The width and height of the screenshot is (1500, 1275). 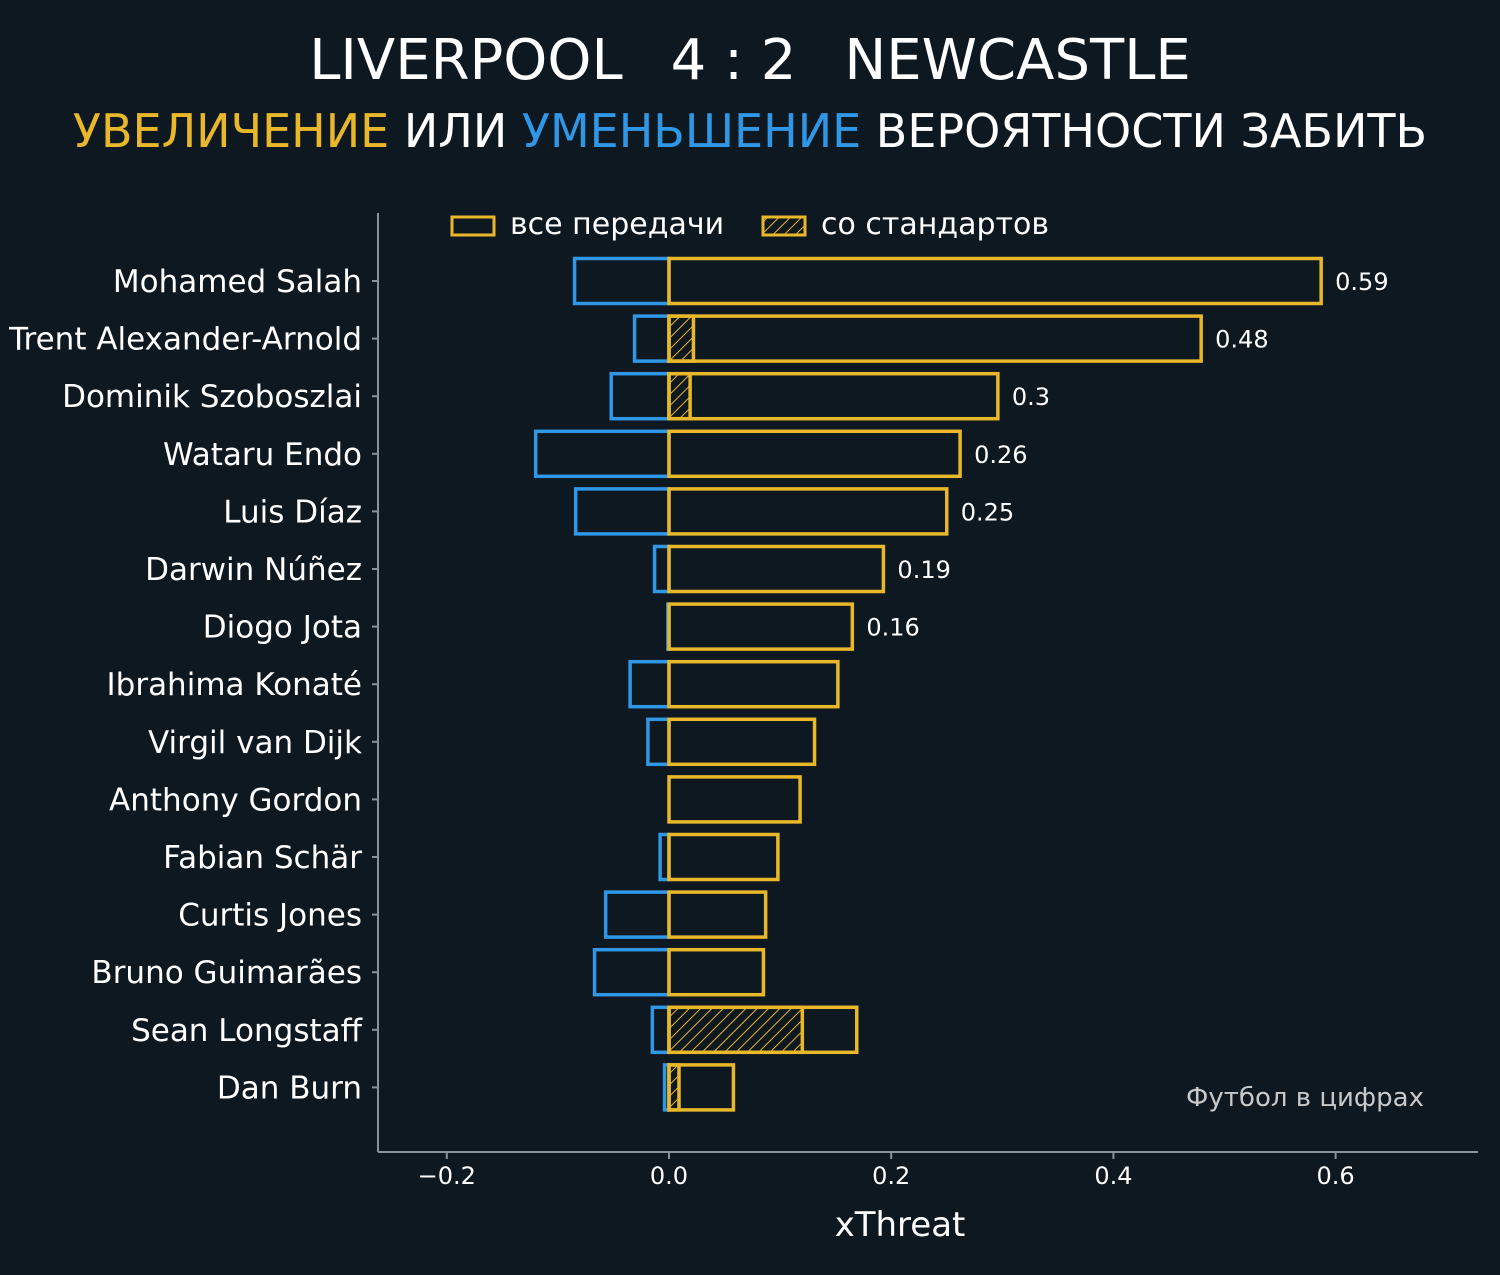 I want to click on data-label: 0.25, so click(x=987, y=512).